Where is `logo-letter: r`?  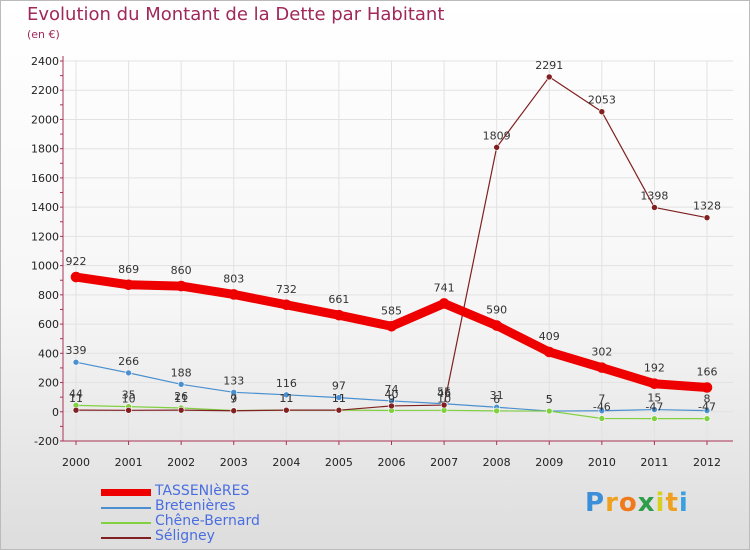 logo-letter: r is located at coordinates (612, 503).